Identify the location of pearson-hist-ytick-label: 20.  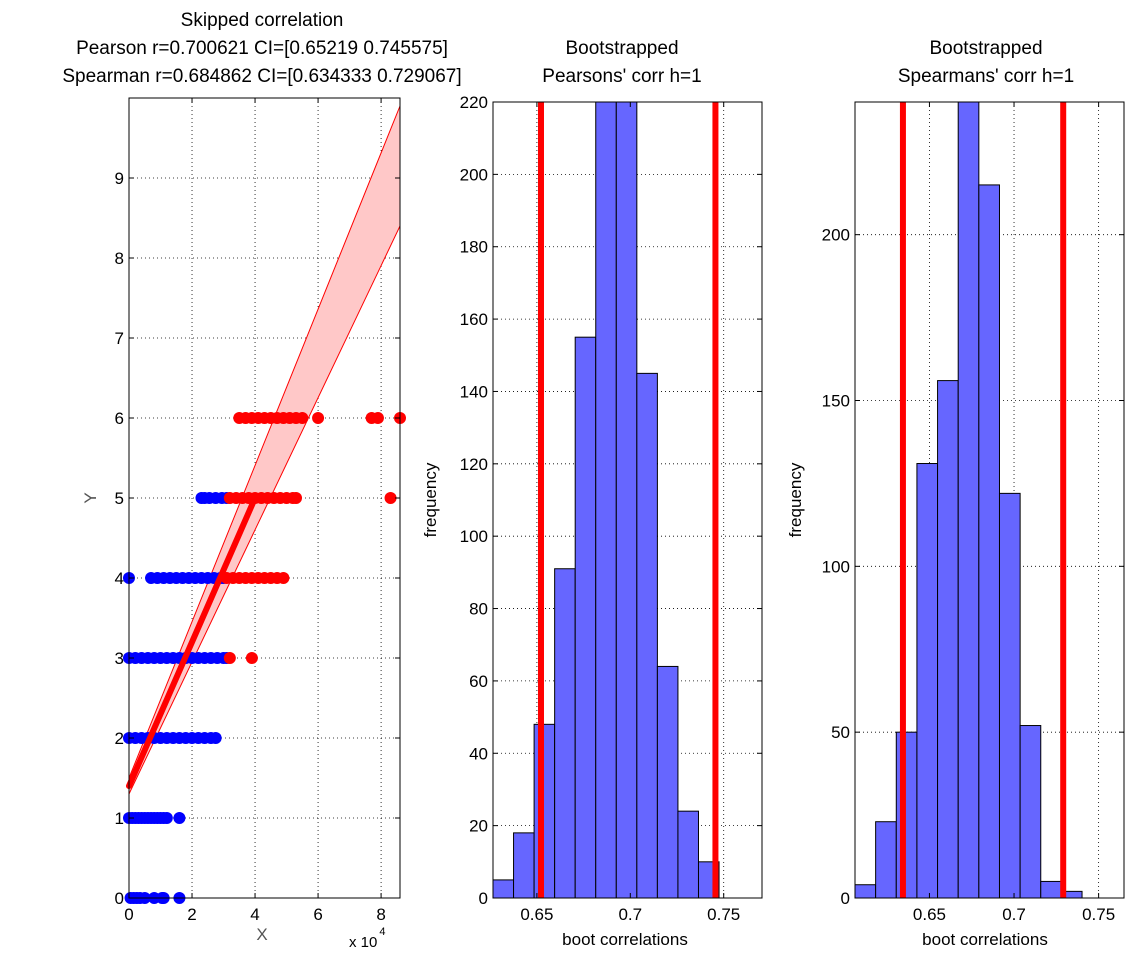
(478, 826).